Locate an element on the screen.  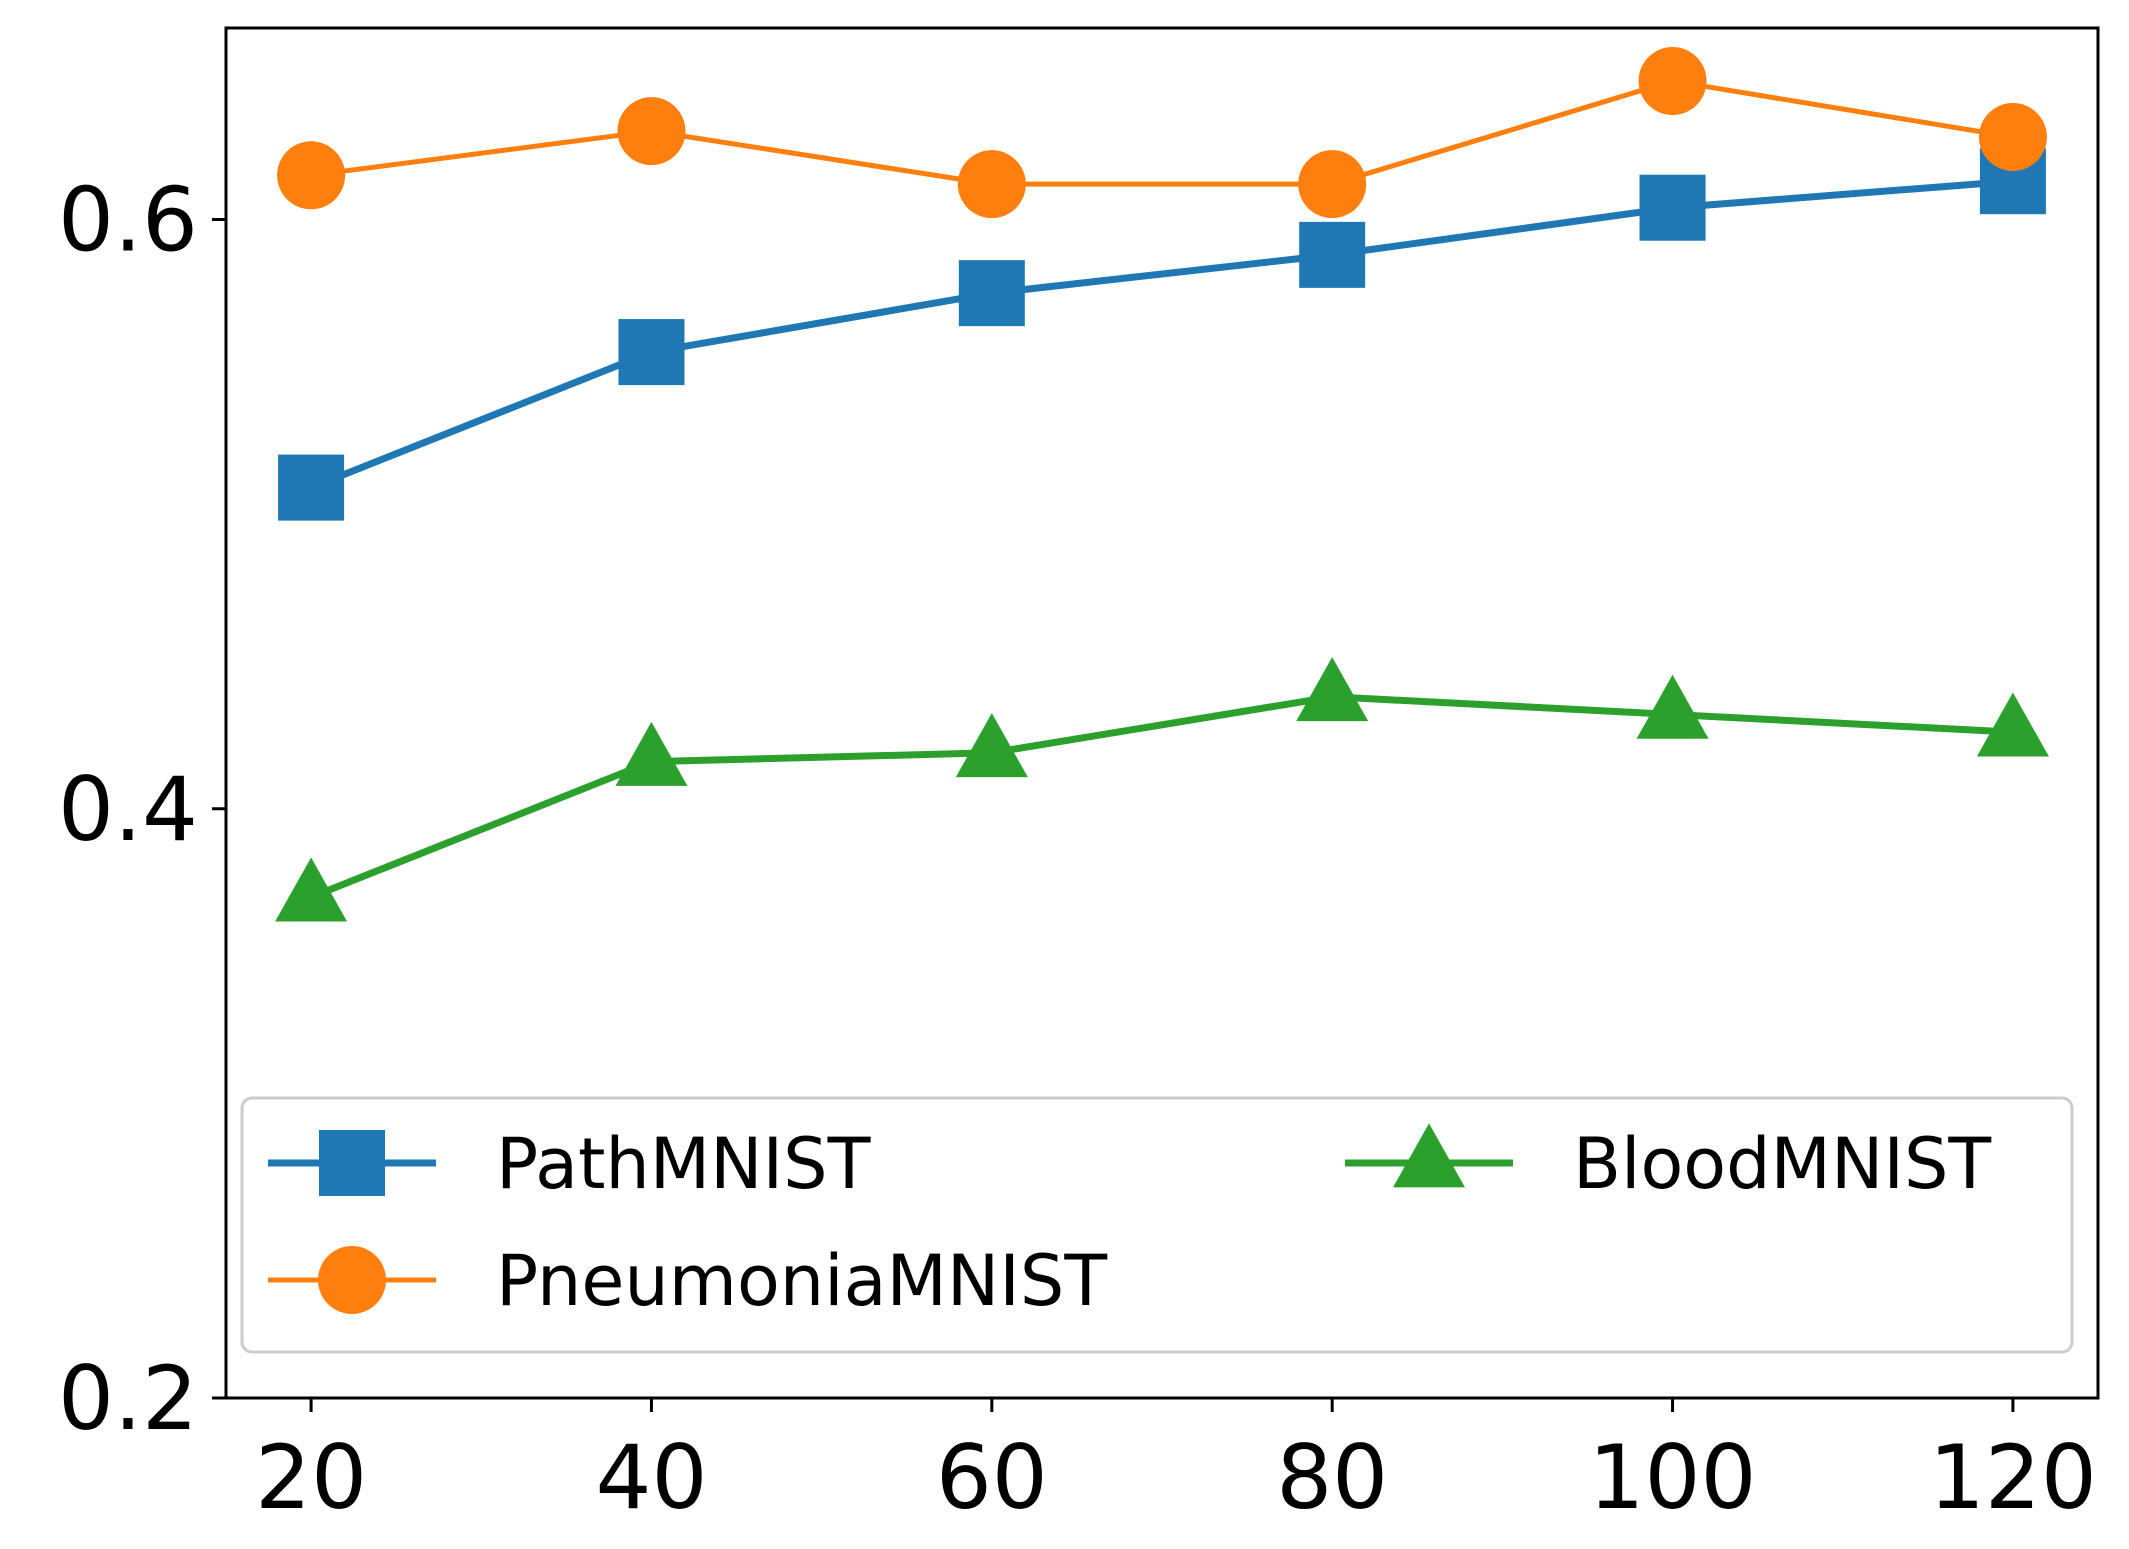
y-tick-label: 0.2 is located at coordinates (128, 1398).